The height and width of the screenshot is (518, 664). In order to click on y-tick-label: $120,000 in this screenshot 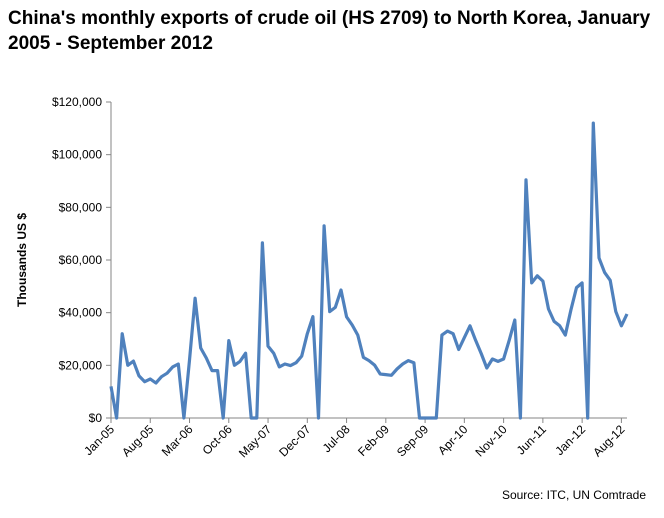, I will do `click(77, 102)`.